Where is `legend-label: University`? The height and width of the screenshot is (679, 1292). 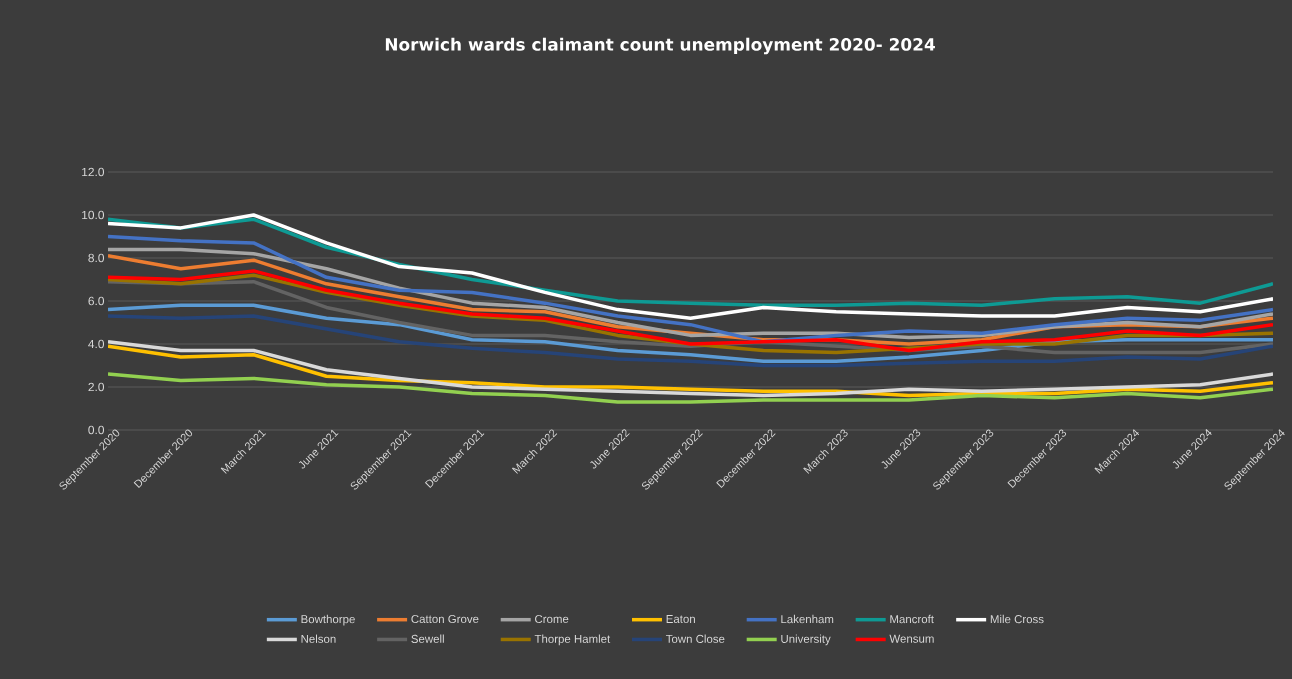
legend-label: University is located at coordinates (806, 640).